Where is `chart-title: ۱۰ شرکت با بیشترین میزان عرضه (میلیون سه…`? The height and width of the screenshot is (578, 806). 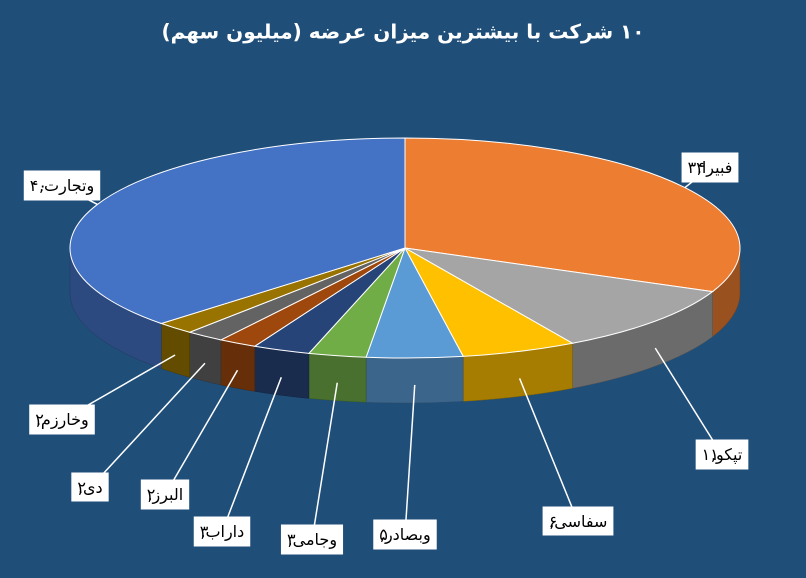 chart-title: ۱۰ شرکت با بیشترین میزان عرضه (میلیون سه… is located at coordinates (402, 32).